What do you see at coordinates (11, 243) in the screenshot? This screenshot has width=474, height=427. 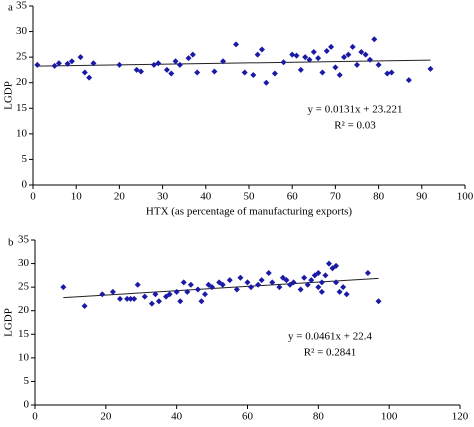 I see `panel-label: b` at bounding box center [11, 243].